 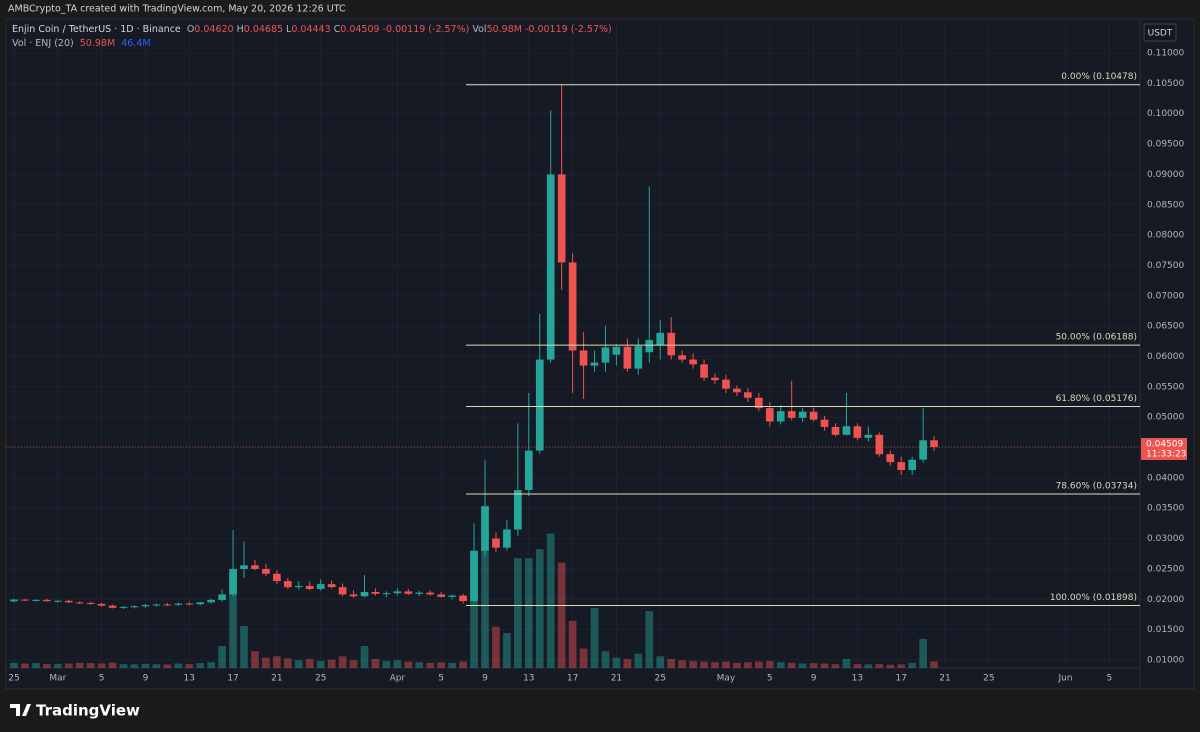 I want to click on countdown: 11:33:23, so click(x=1166, y=455).